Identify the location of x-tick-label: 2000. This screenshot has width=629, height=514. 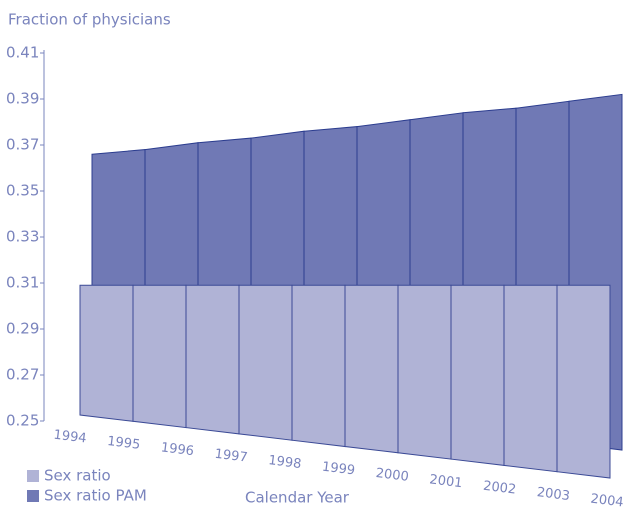
(392, 475).